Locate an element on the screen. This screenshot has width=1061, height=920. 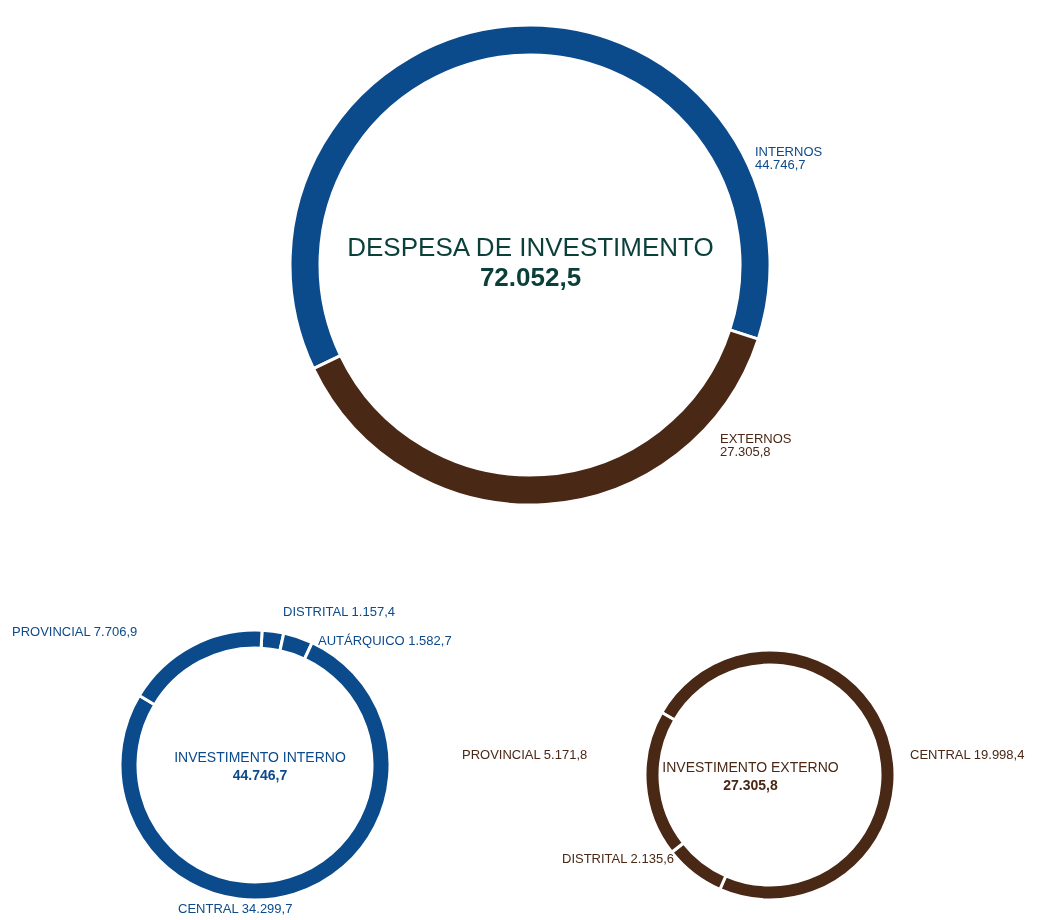
slice-label: DISTRITAL 2.135,6 is located at coordinates (618, 858).